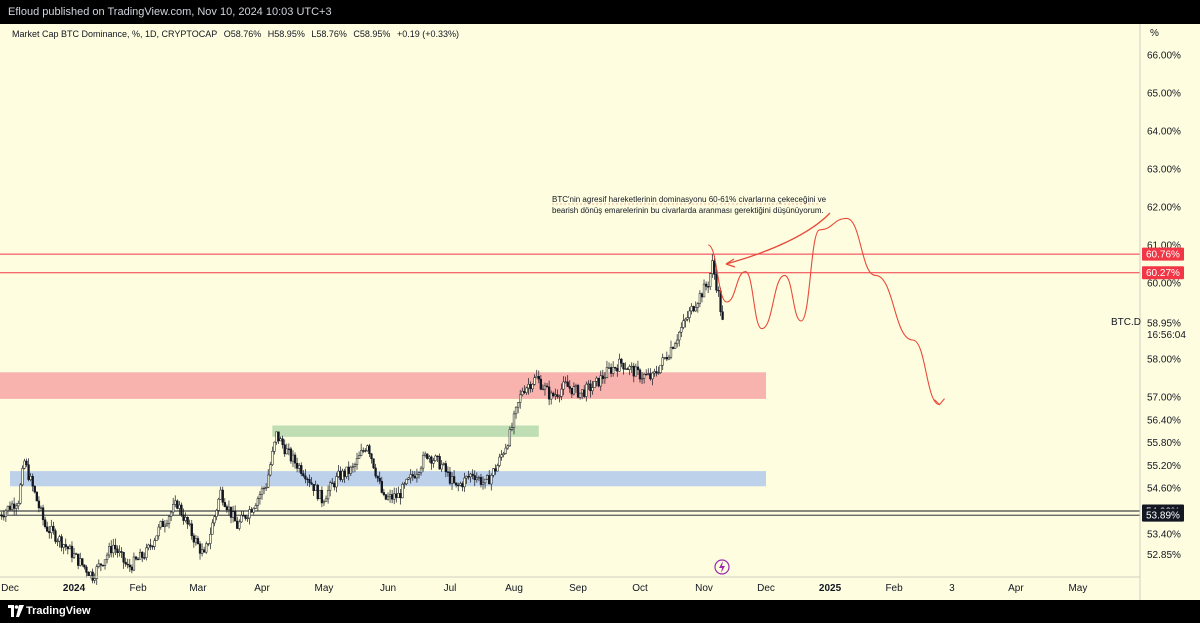 This screenshot has width=1200, height=623. Describe the element at coordinates (427, 34) in the screenshot. I see `legend-change: +0.19 (+0.33%)` at that location.